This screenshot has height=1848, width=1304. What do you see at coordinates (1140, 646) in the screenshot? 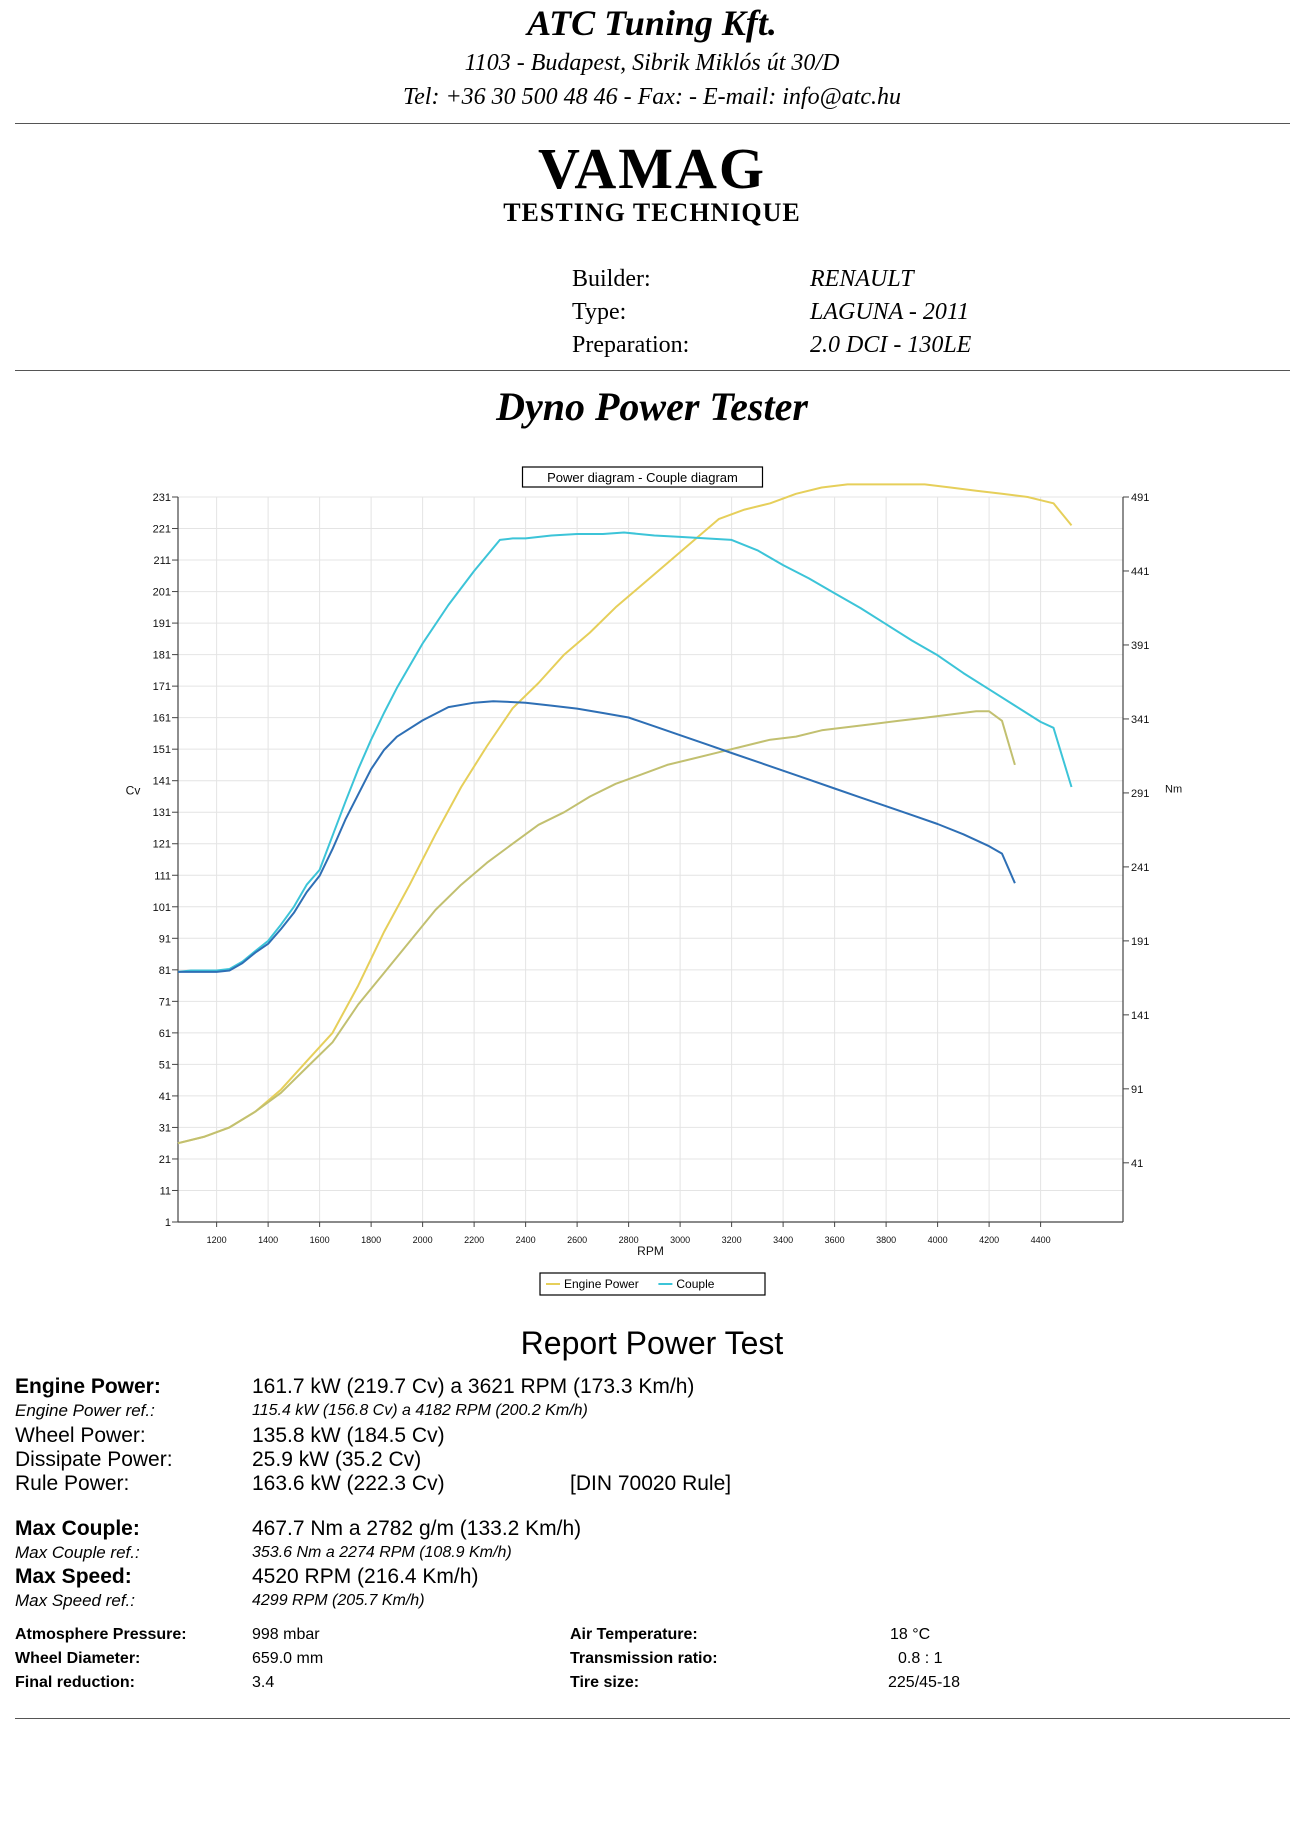
I see `y-right-tick-label: 391` at bounding box center [1140, 646].